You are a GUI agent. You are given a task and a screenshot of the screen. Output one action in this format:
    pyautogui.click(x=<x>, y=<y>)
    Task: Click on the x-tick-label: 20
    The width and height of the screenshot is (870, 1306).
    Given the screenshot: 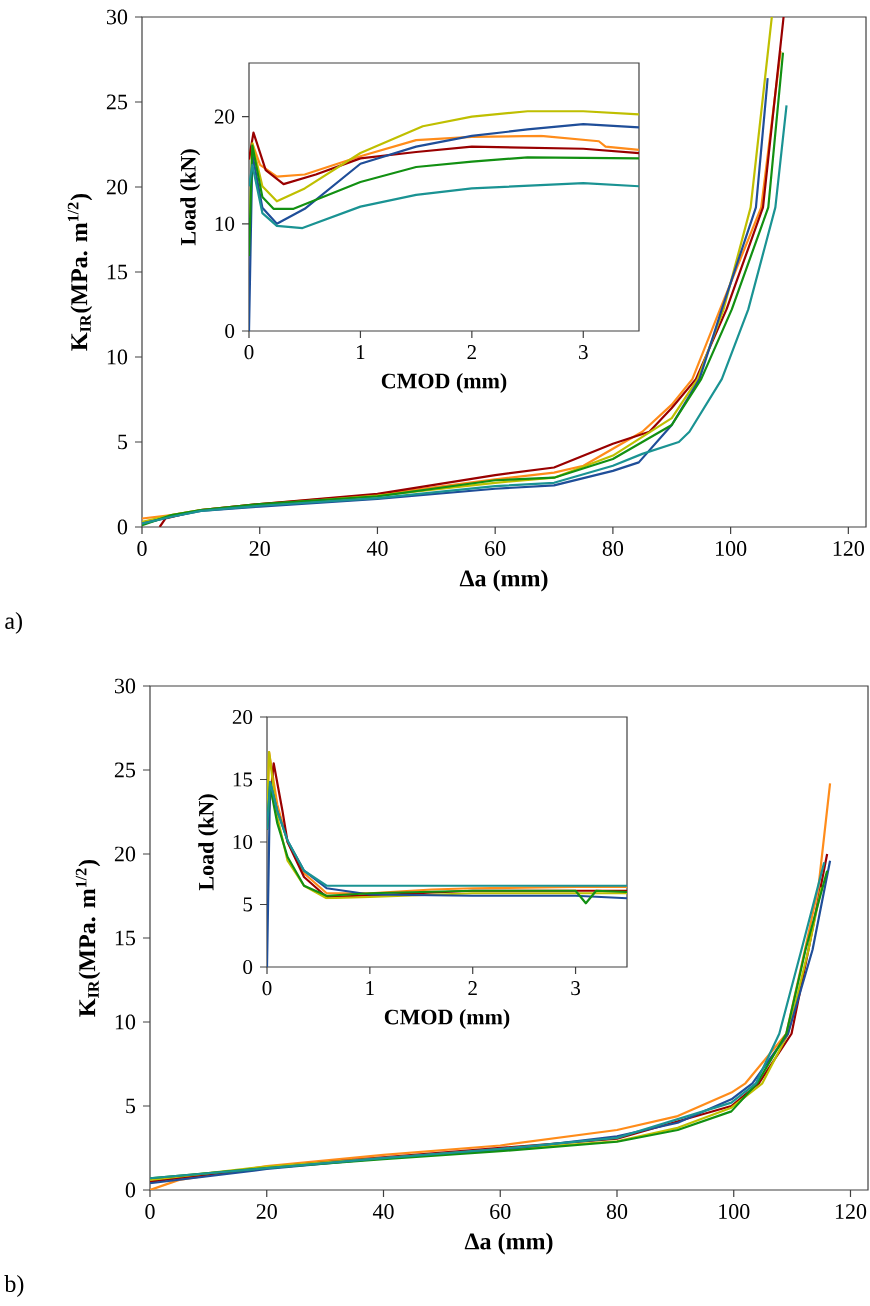 What is the action you would take?
    pyautogui.click(x=266, y=1211)
    